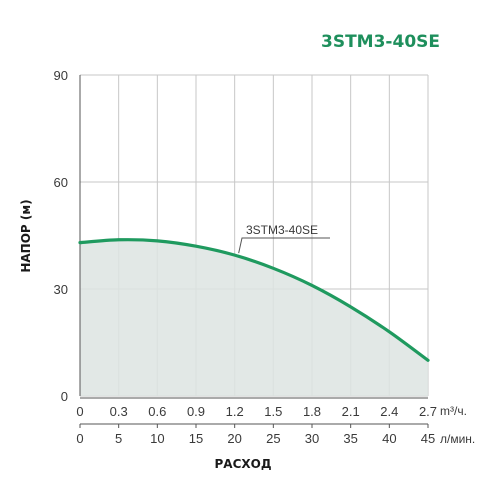  I want to click on x-tick-label: 0, so click(79, 411).